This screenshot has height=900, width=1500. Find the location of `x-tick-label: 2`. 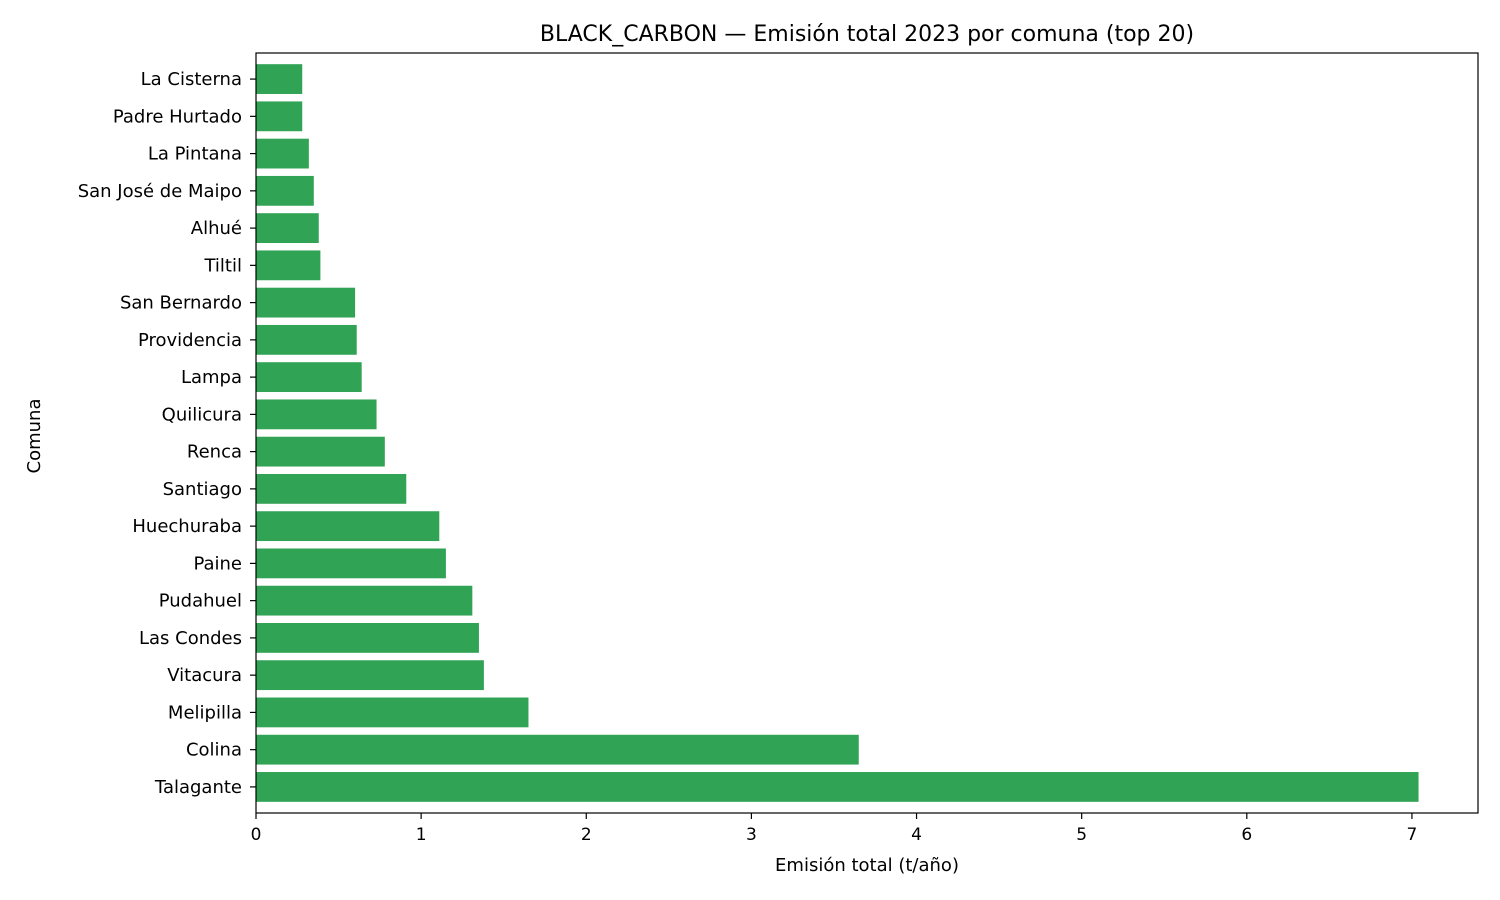

x-tick-label: 2 is located at coordinates (586, 835).